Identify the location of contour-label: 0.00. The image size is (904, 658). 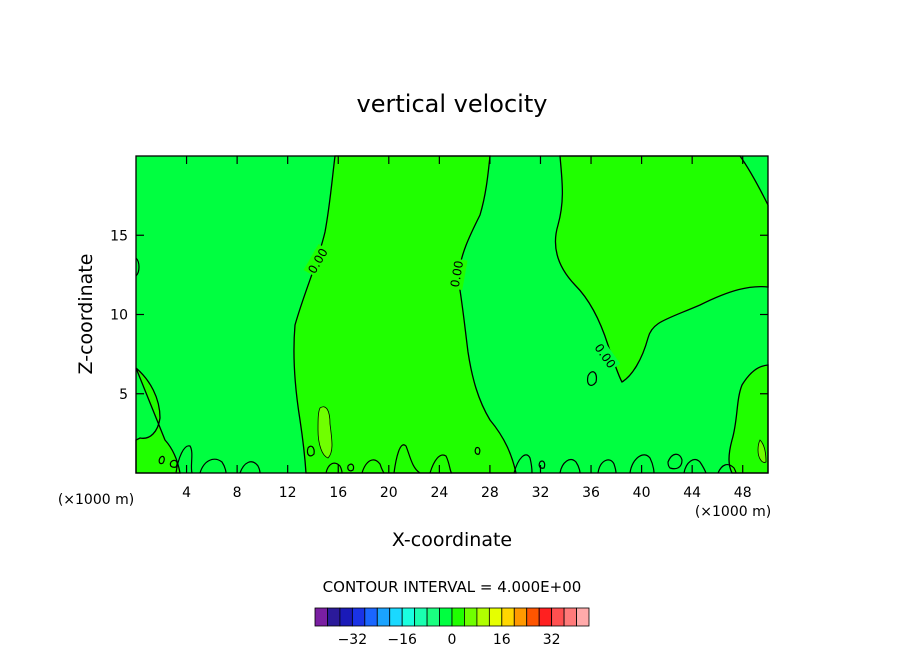
(457, 274).